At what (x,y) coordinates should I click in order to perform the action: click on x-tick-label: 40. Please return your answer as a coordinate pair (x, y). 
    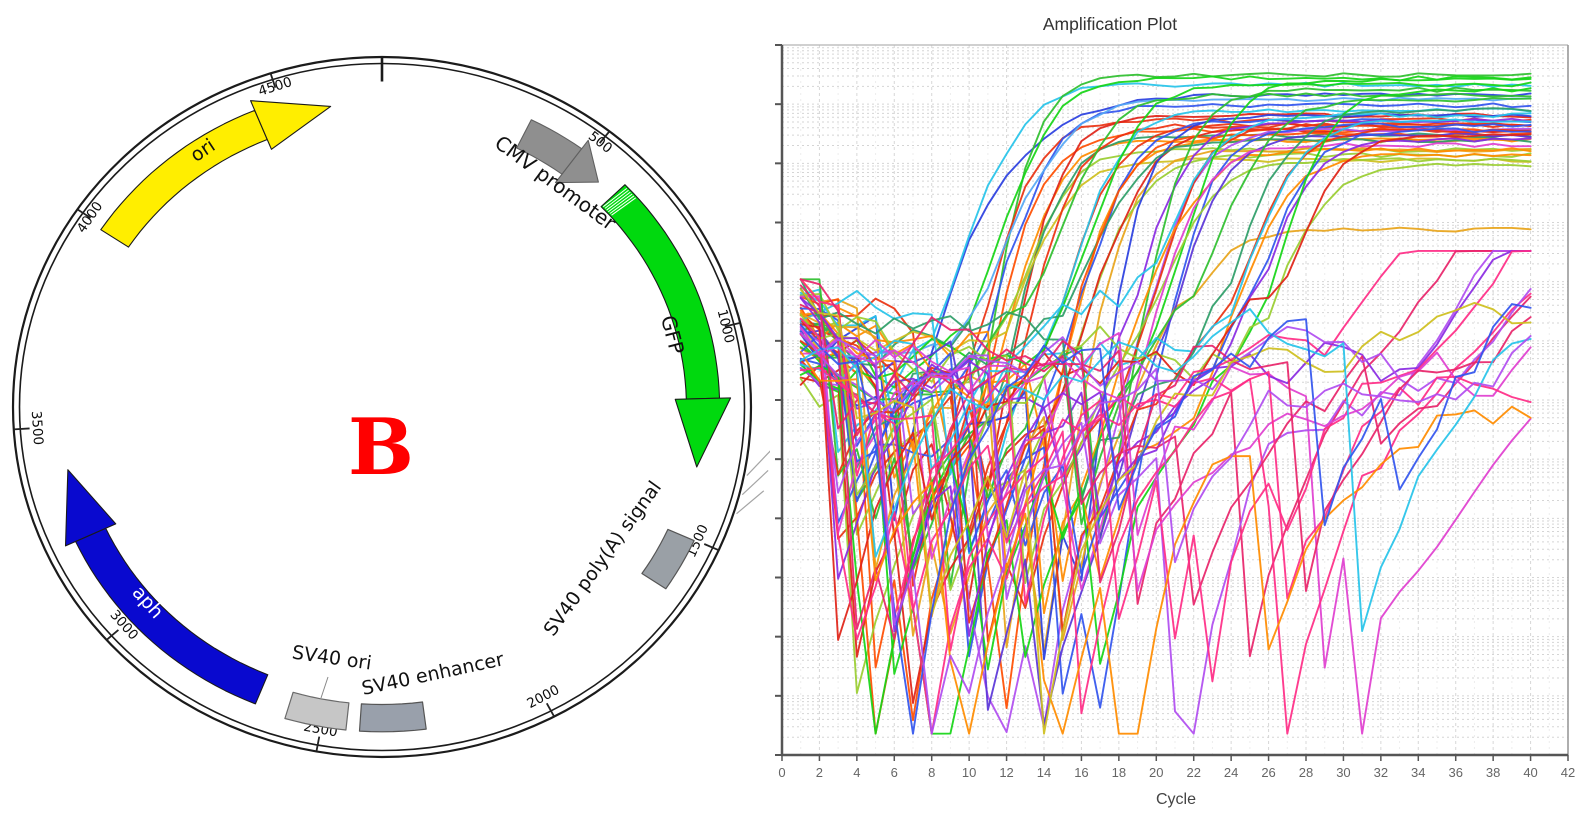
    Looking at the image, I should click on (1530, 772).